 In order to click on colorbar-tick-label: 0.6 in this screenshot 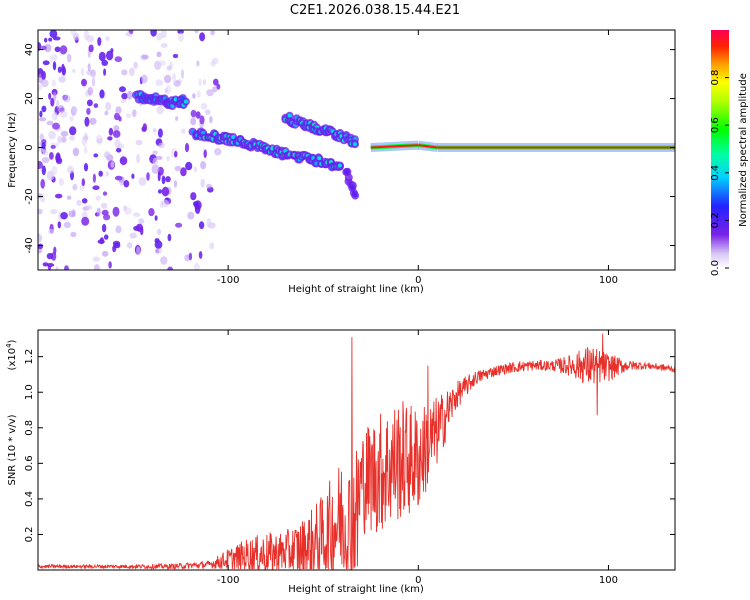, I will do `click(715, 125)`.